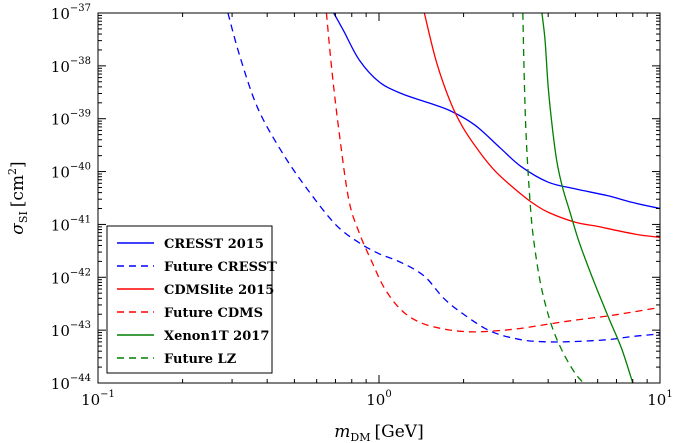 This screenshot has width=674, height=443. I want to click on x-tick-label: 10¹, so click(659, 399).